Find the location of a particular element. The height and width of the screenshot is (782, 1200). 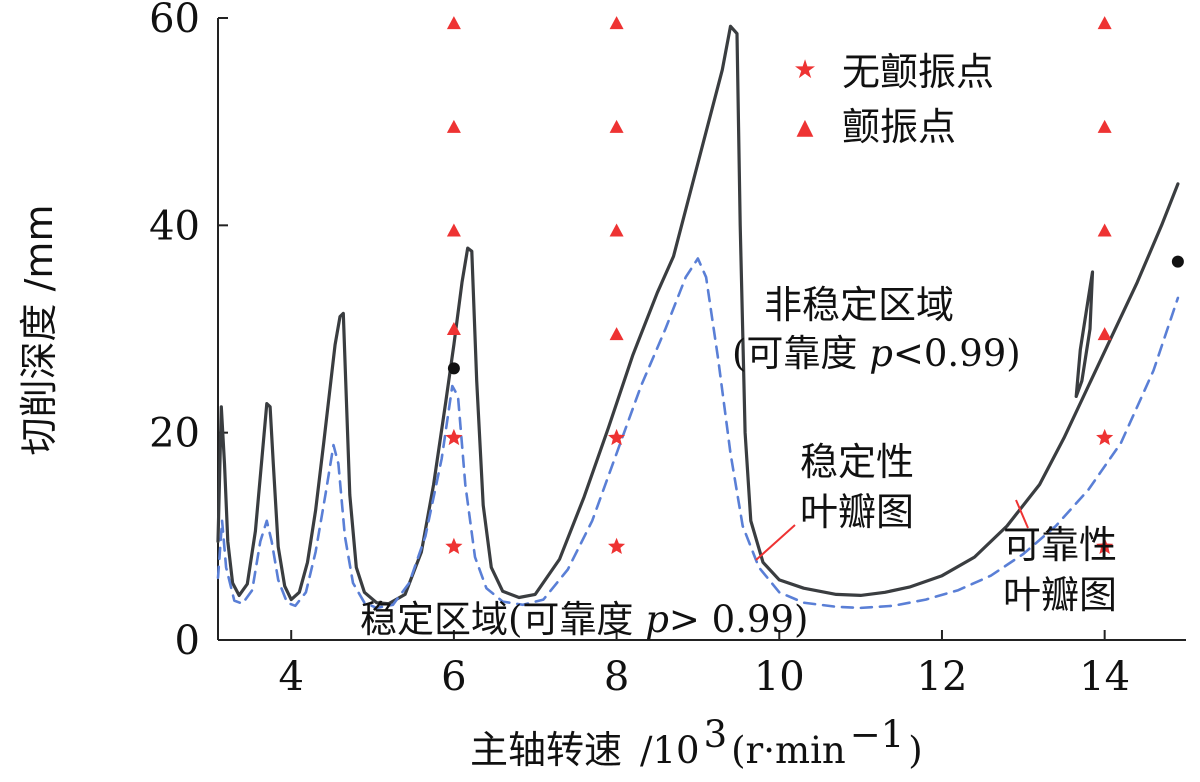

legend-label-chatter: 颤振点 is located at coordinates (899, 127).